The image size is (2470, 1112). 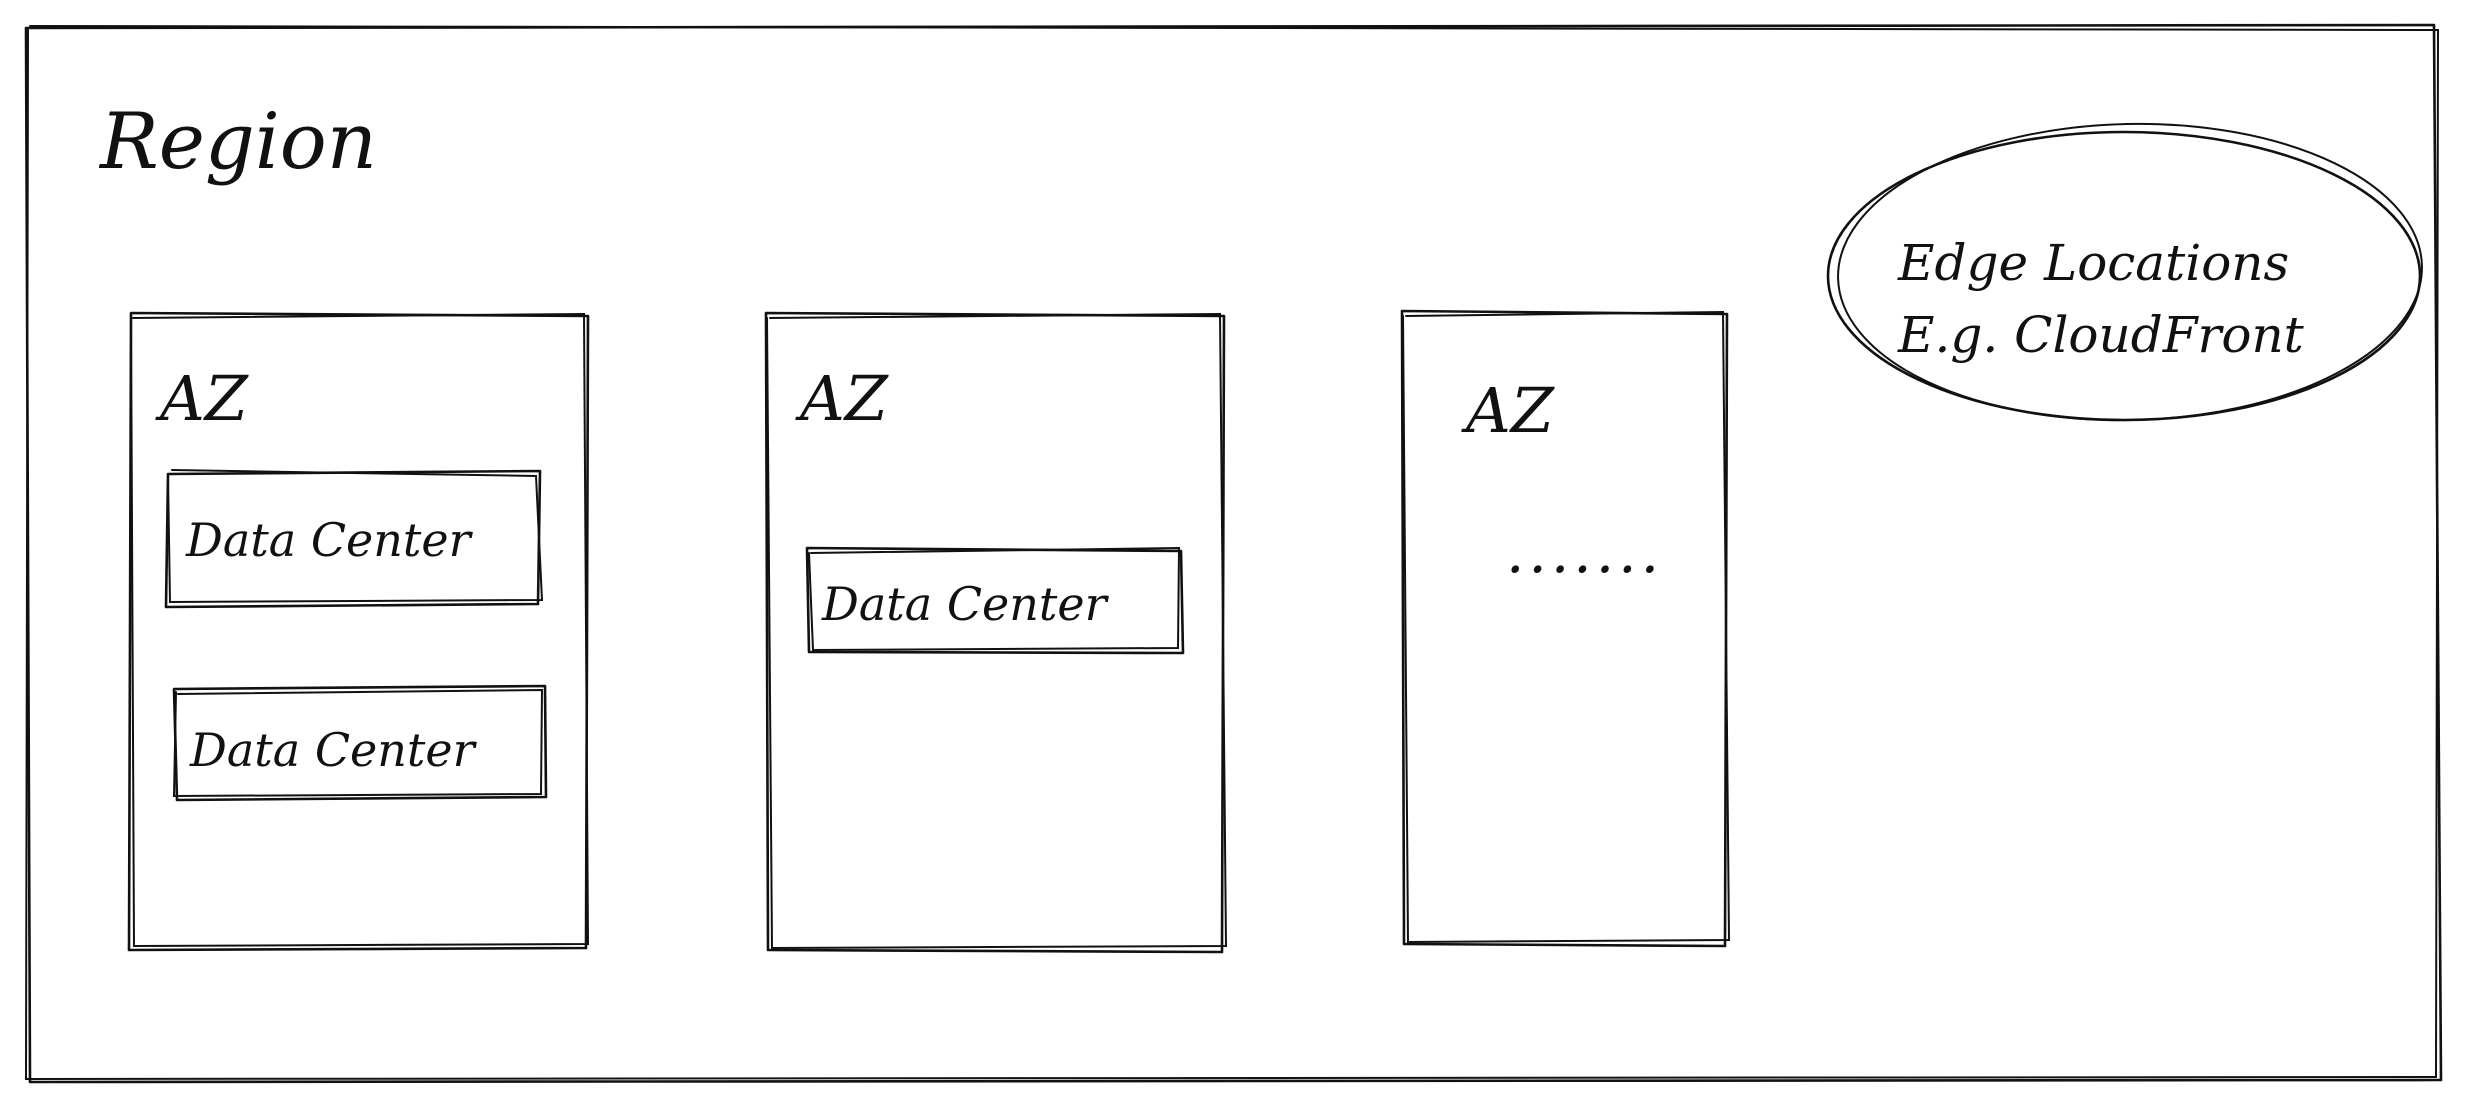 I want to click on az-label-3: AZ, so click(x=1508, y=410).